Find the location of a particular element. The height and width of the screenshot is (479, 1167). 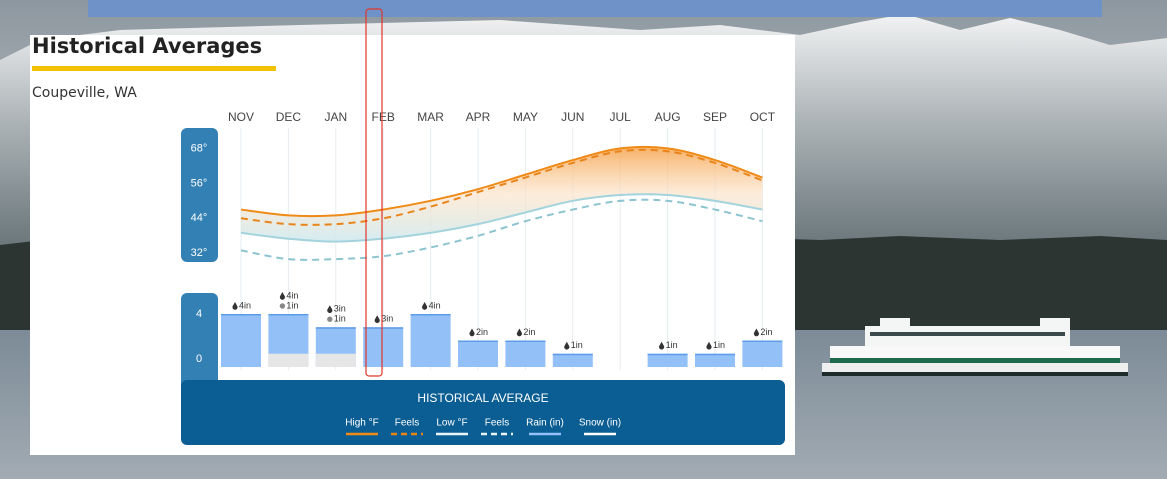

title-underline is located at coordinates (154, 68).